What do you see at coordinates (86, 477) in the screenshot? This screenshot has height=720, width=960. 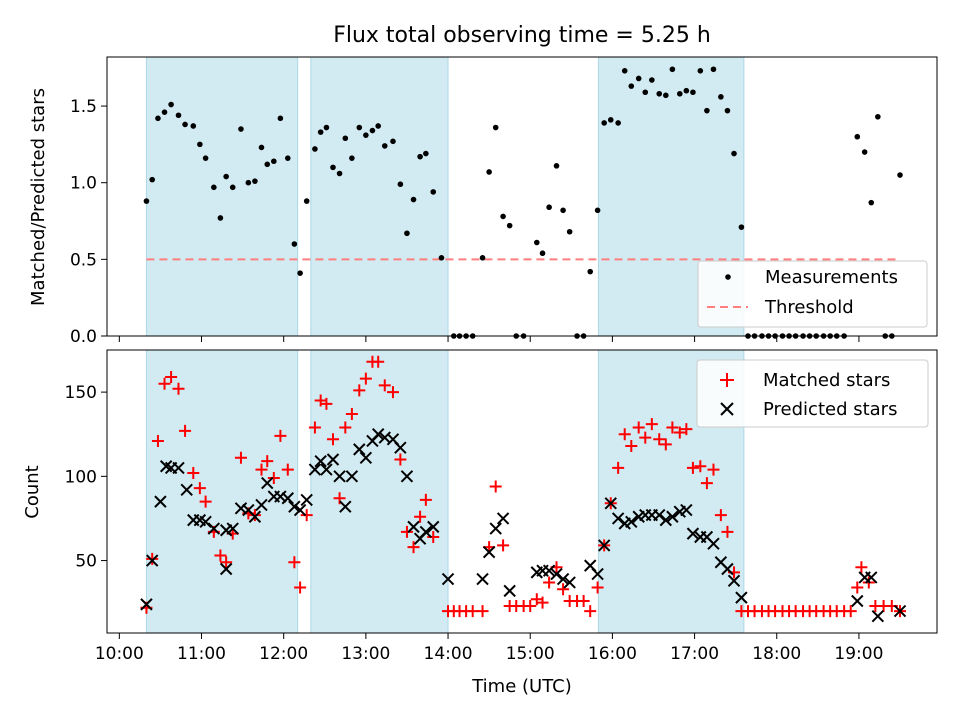 I see `bottom-panel-yticks: 50 100 150` at bounding box center [86, 477].